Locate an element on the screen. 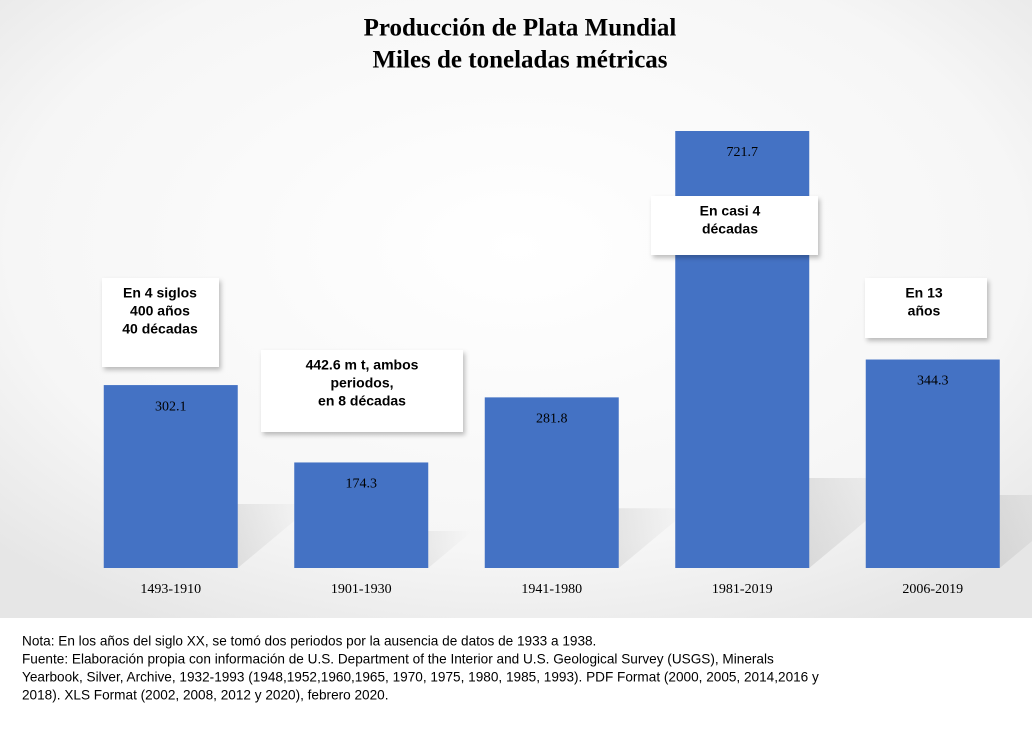 This screenshot has height=738, width=1032. chart-subtitle: Miles de toneladas métricas is located at coordinates (519, 60).